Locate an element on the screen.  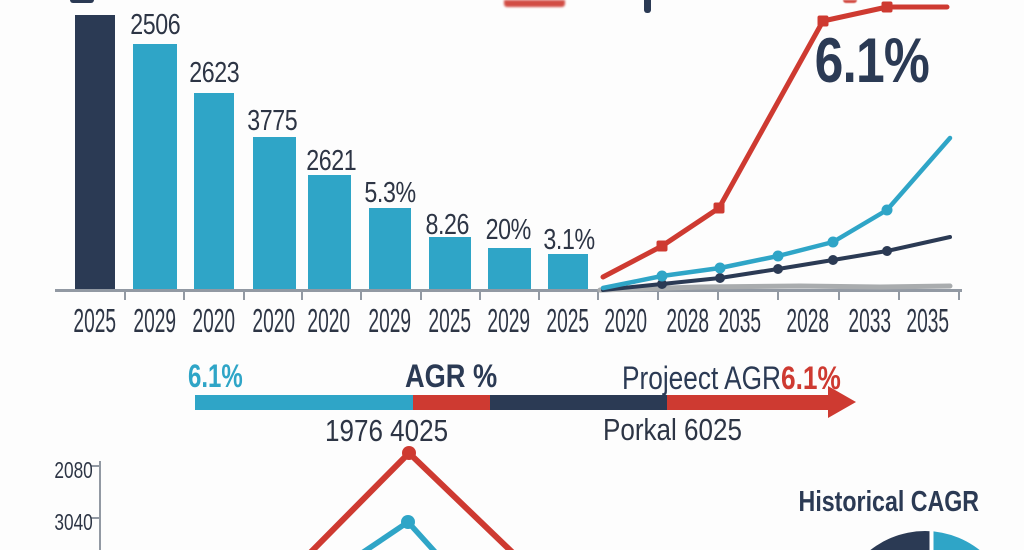
bar-value-label: 5.3% is located at coordinates (390, 193).